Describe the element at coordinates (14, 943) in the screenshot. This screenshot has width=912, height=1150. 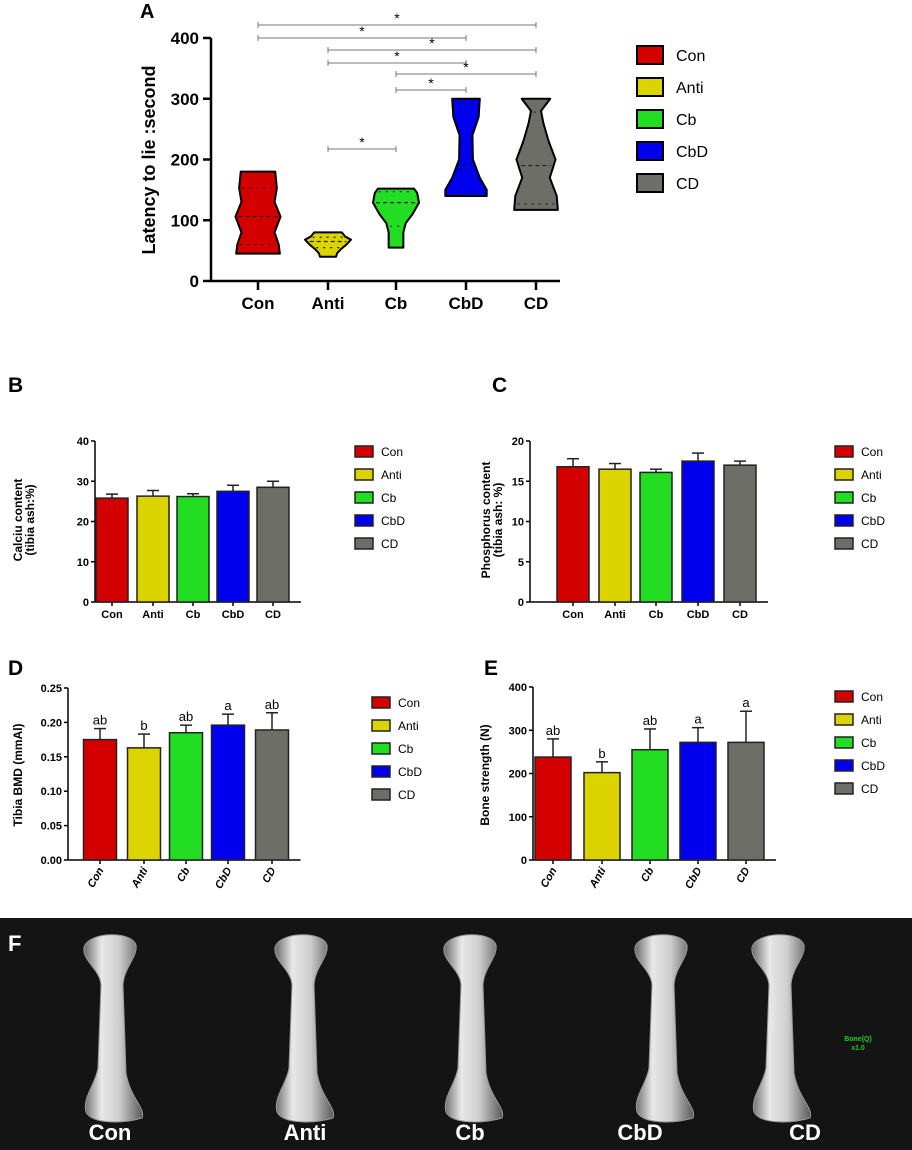
I see `panel-letter: F` at that location.